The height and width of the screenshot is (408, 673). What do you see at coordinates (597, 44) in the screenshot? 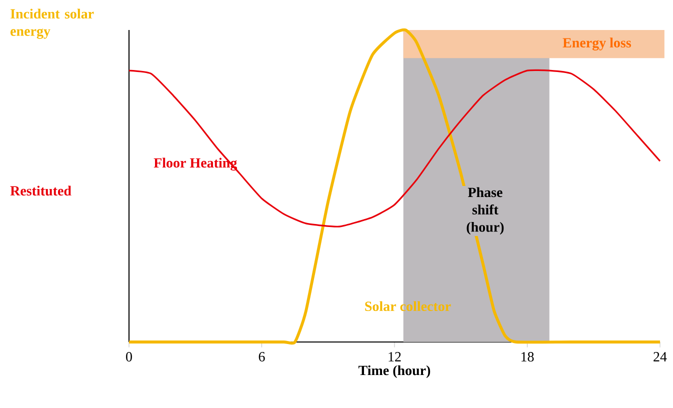
I see `band-label: Energy loss` at bounding box center [597, 44].